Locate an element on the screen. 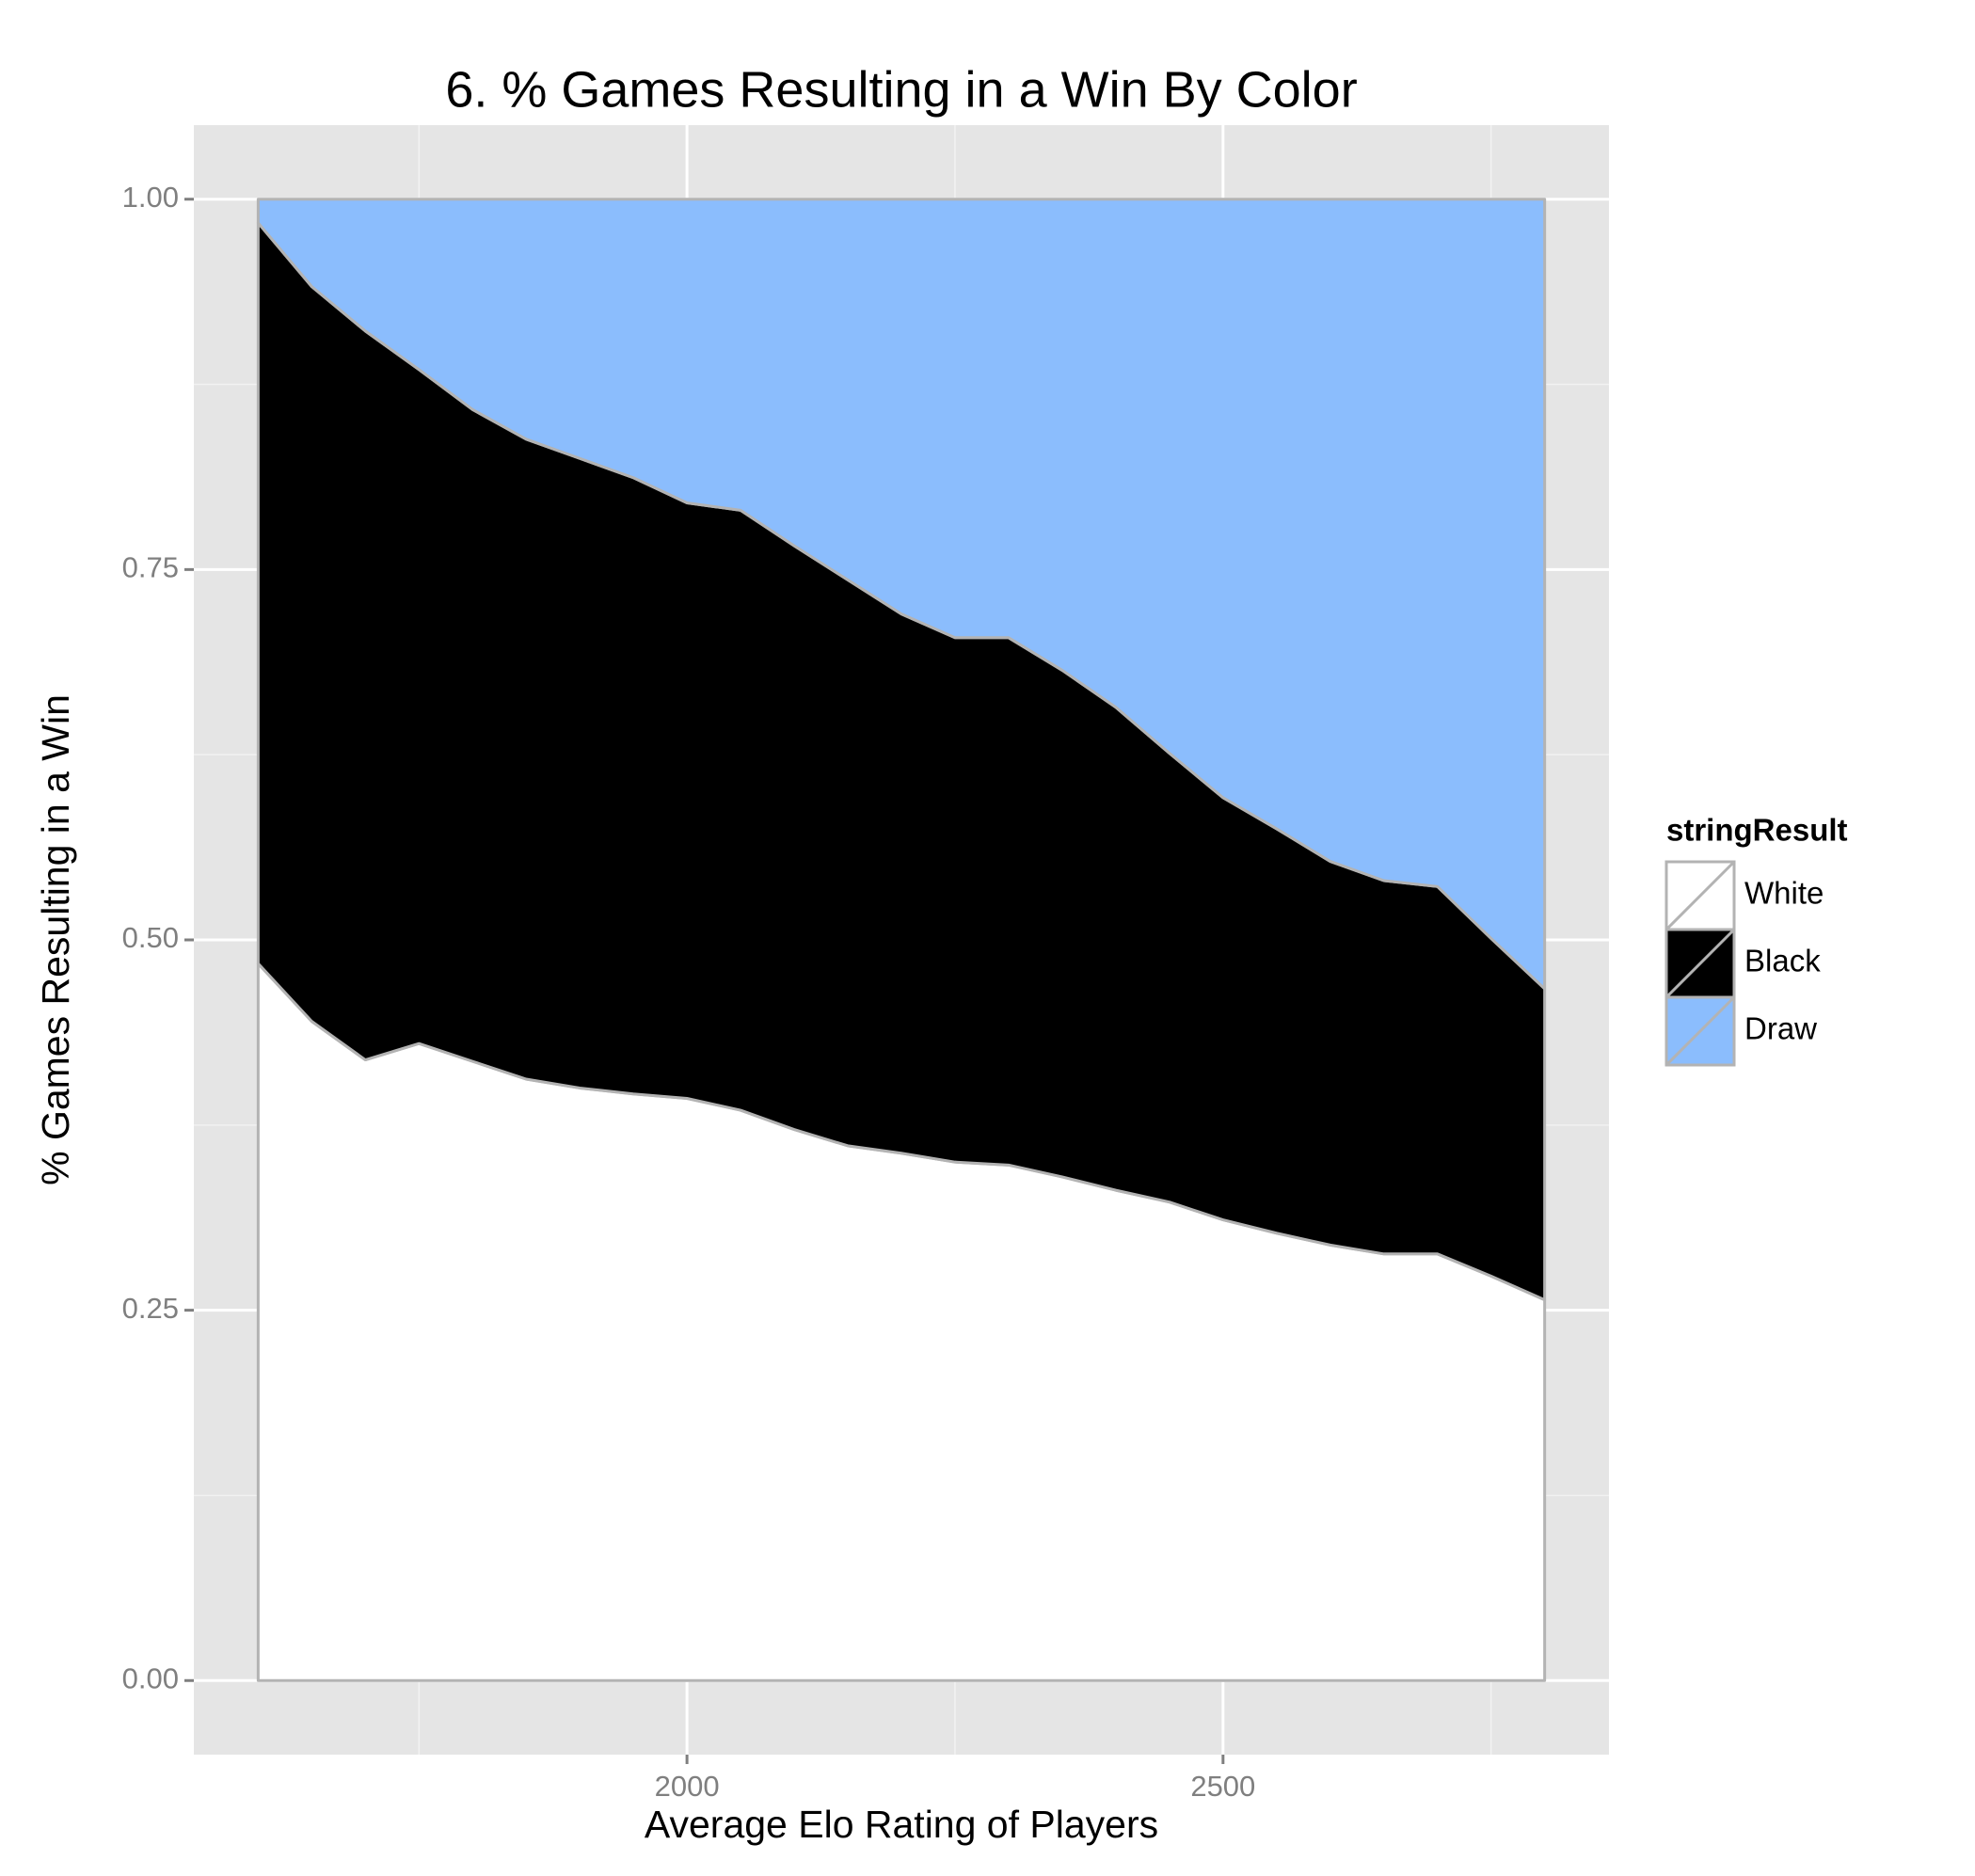 The image size is (1975, 1876). chart-title: 6. % Games Resulting in a Win By Color is located at coordinates (901, 89).